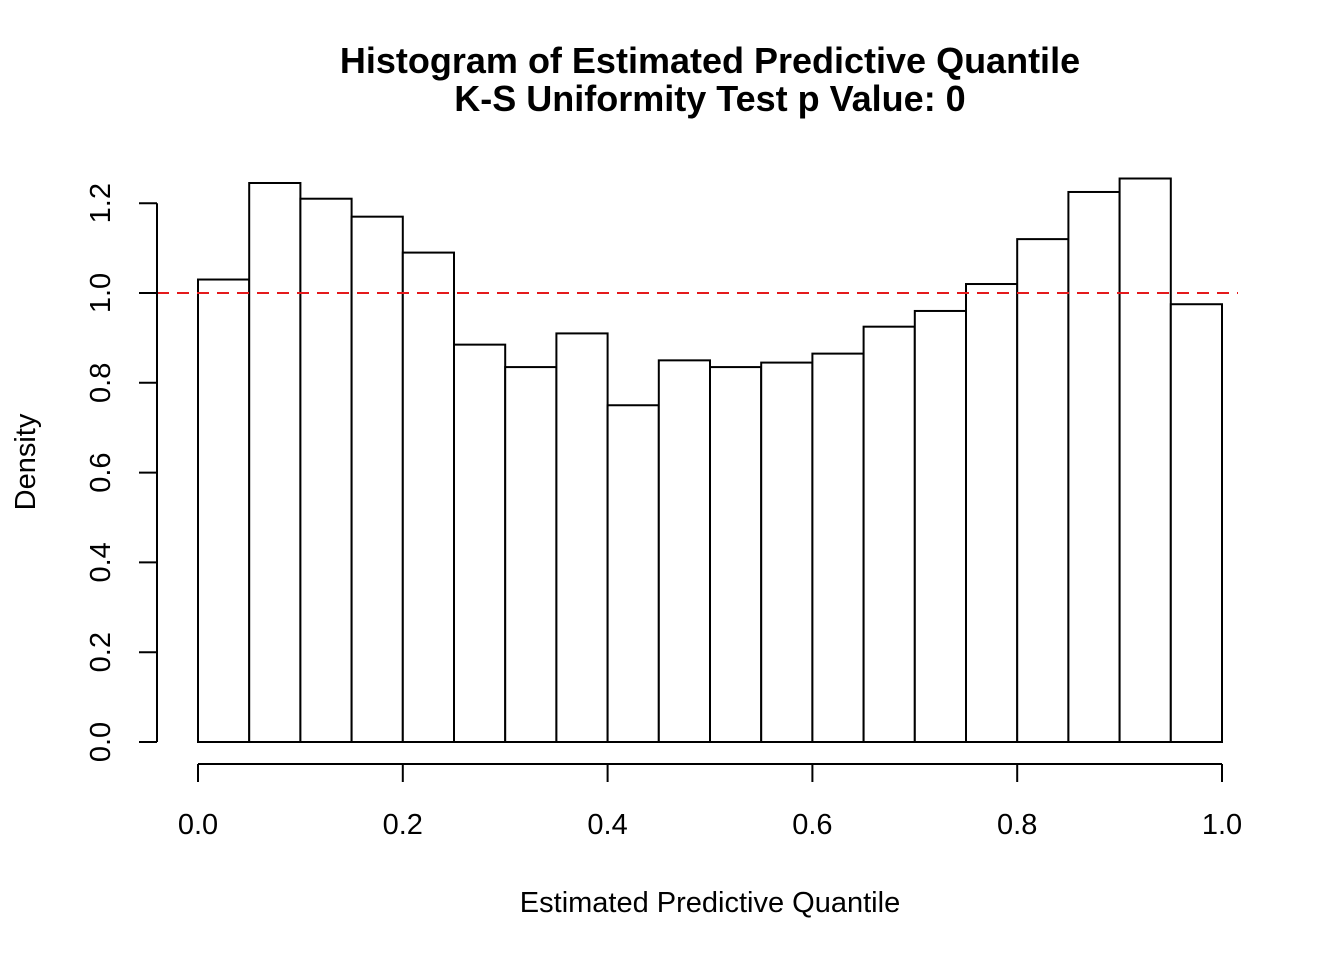  What do you see at coordinates (607, 825) in the screenshot?
I see `x-tick-label: 0.4` at bounding box center [607, 825].